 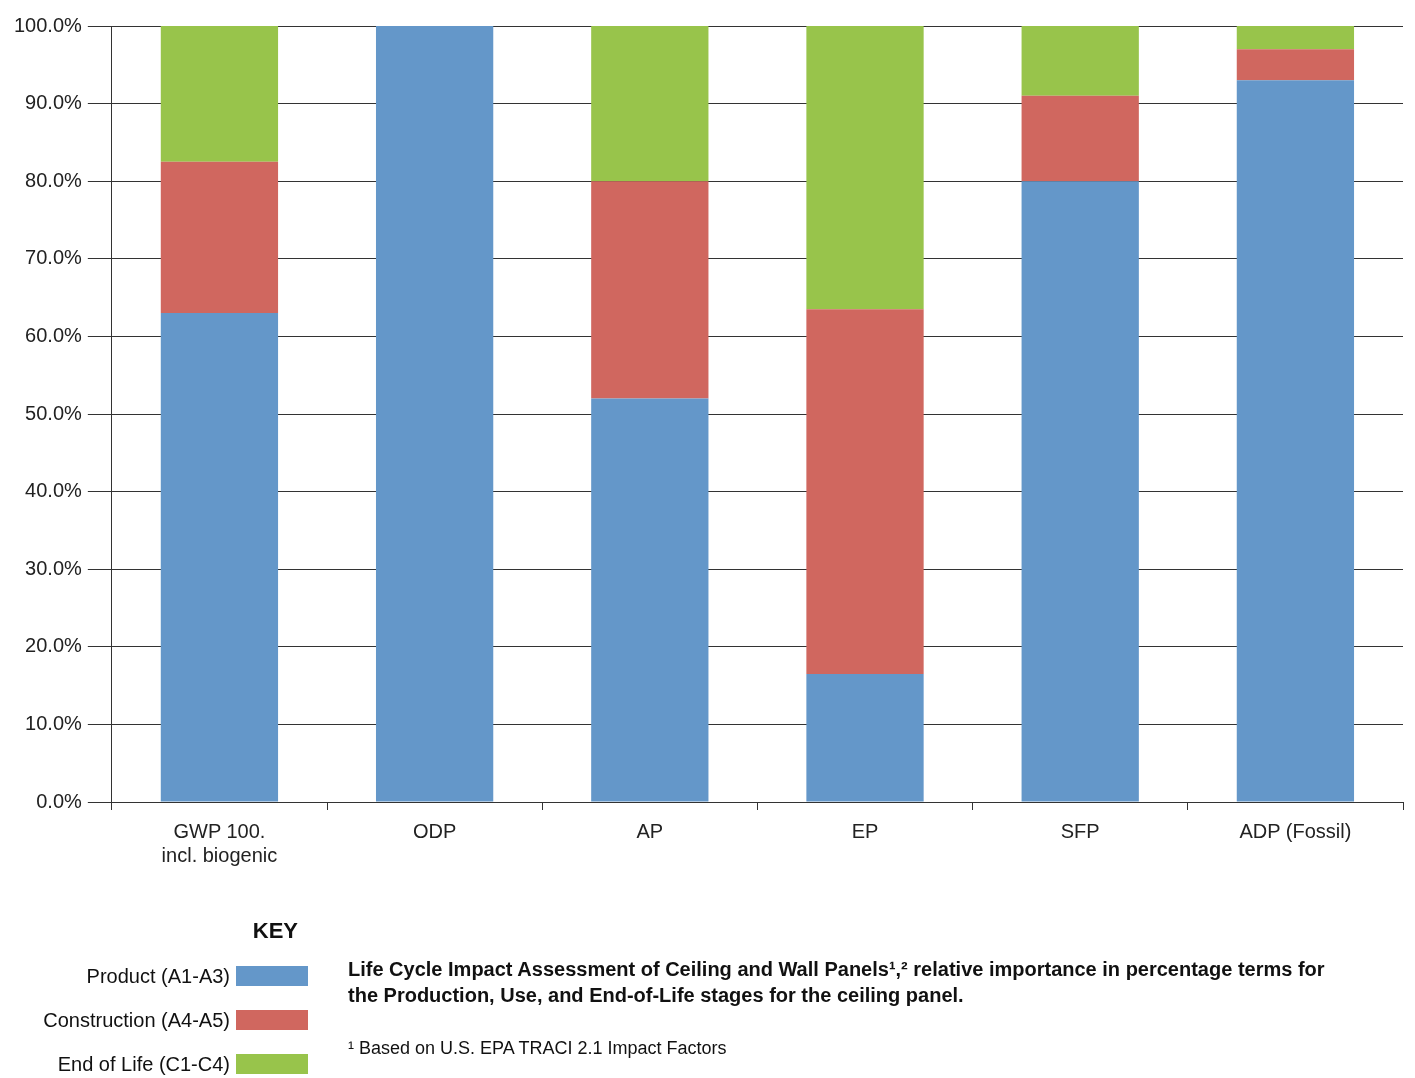 I want to click on legend-label: Construction (A4-A5), so click(x=136, y=1020).